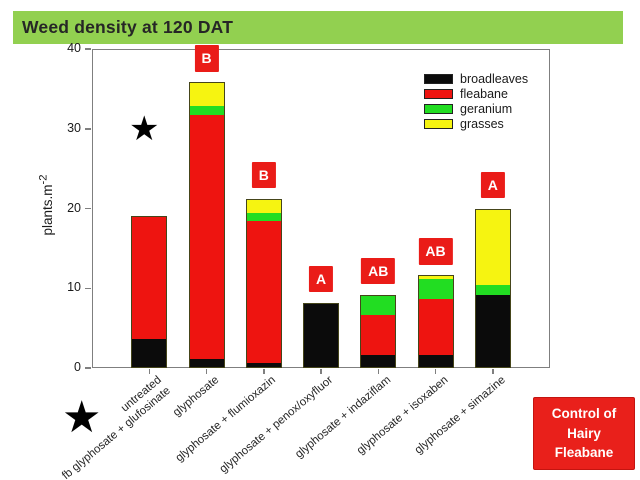  Describe the element at coordinates (438, 78) in the screenshot. I see `legend-swatch-broadleaves` at that location.